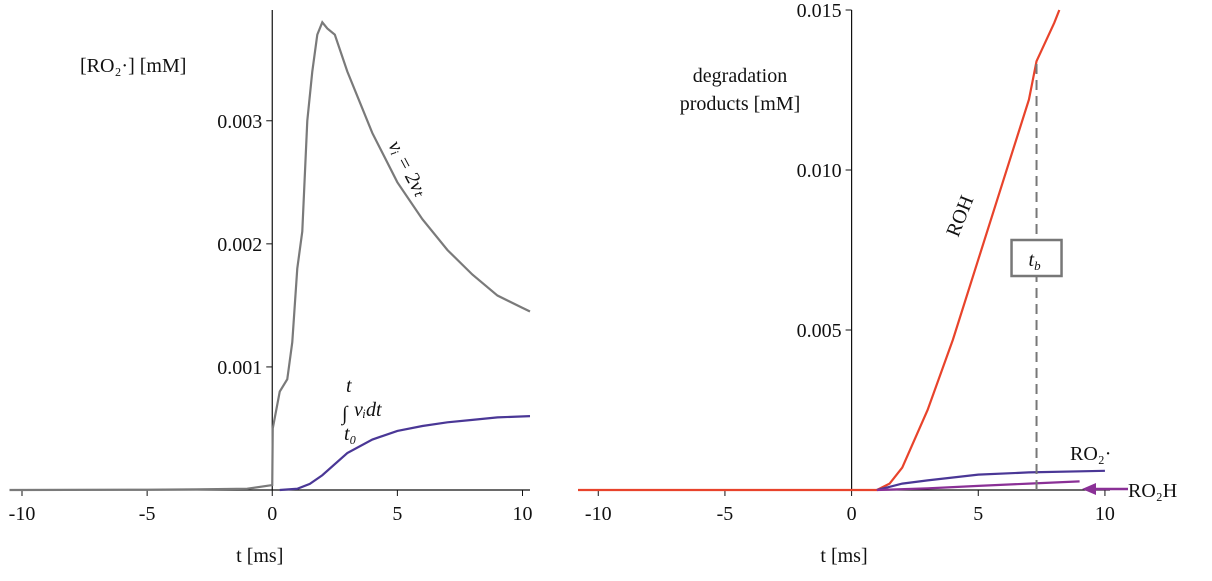  What do you see at coordinates (819, 171) in the screenshot?
I see `y-tick-label: 0.010` at bounding box center [819, 171].